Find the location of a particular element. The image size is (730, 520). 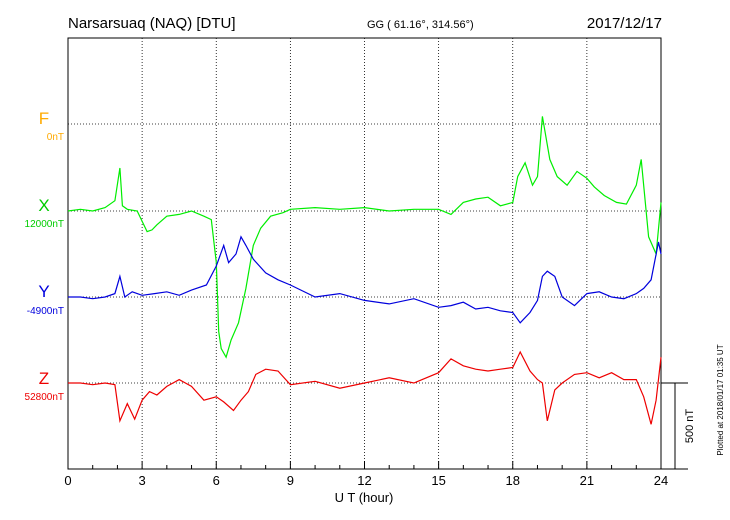

x-tick-label: 18 is located at coordinates (513, 480).